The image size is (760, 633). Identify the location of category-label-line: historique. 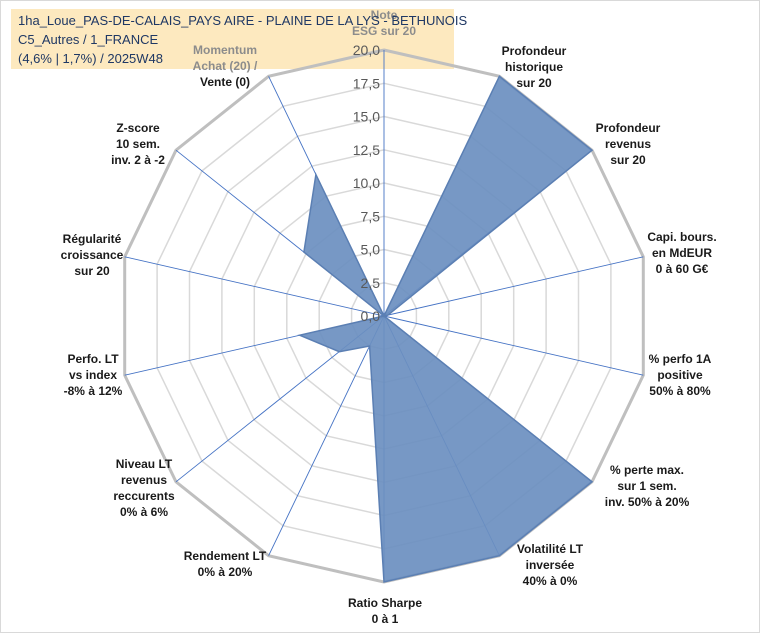
(534, 67).